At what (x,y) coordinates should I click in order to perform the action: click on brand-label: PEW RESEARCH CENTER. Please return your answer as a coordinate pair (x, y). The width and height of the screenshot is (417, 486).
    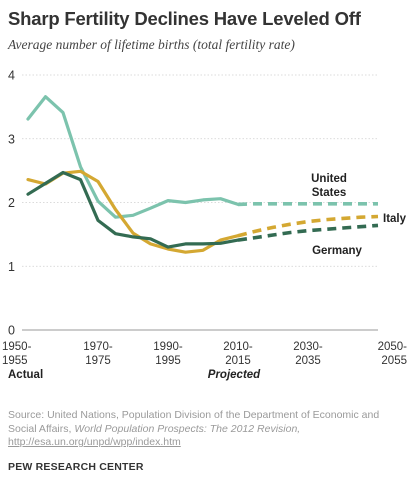
    Looking at the image, I should click on (76, 467).